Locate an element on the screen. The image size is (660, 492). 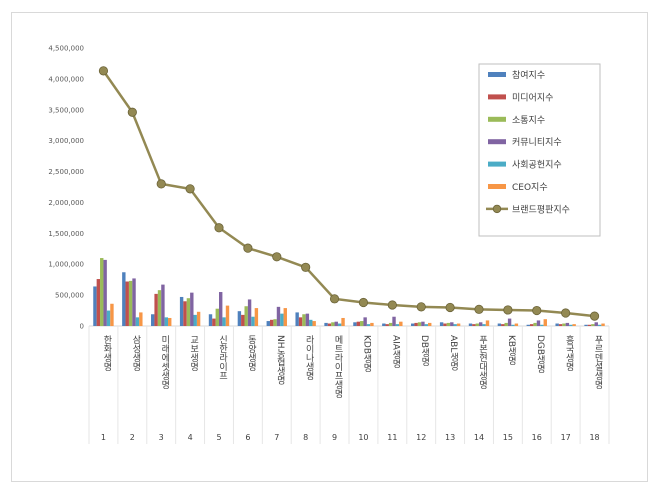
category-number: 17 is located at coordinates (566, 437).